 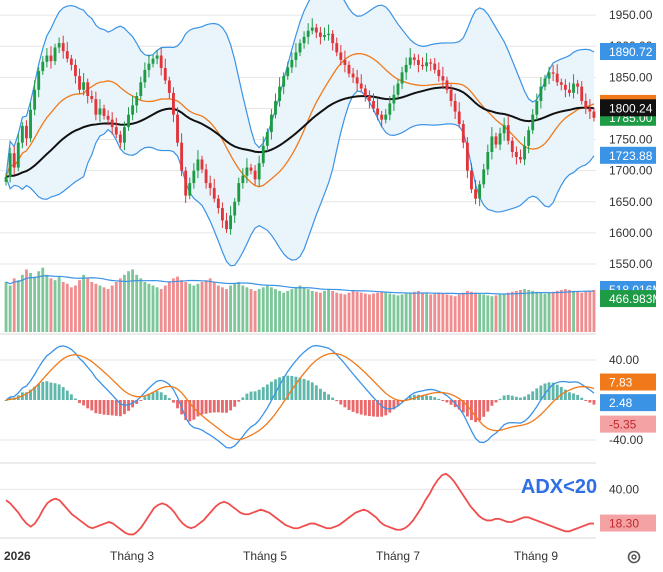 What do you see at coordinates (628, 523) in the screenshot?
I see `adx-value-badge` at bounding box center [628, 523].